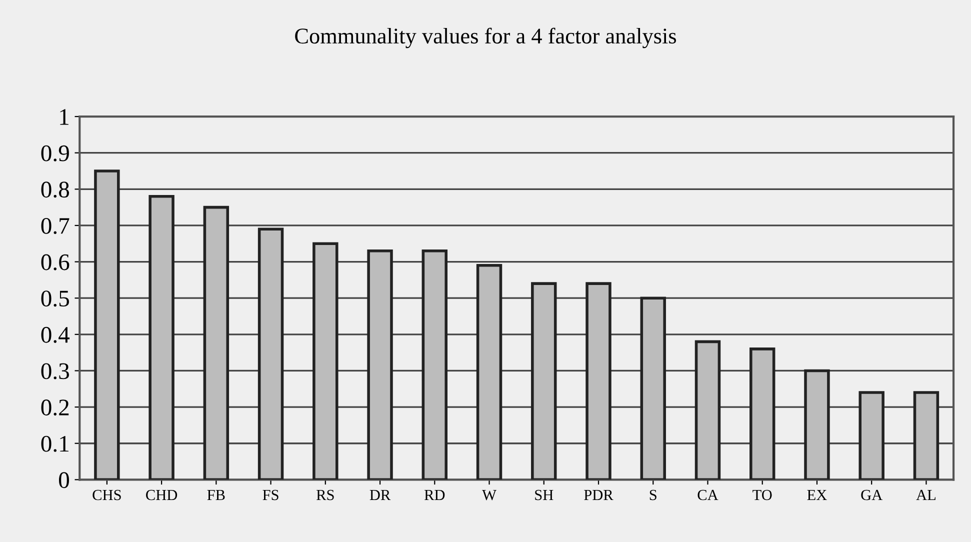  I want to click on y-tick-label: 1, so click(64, 117).